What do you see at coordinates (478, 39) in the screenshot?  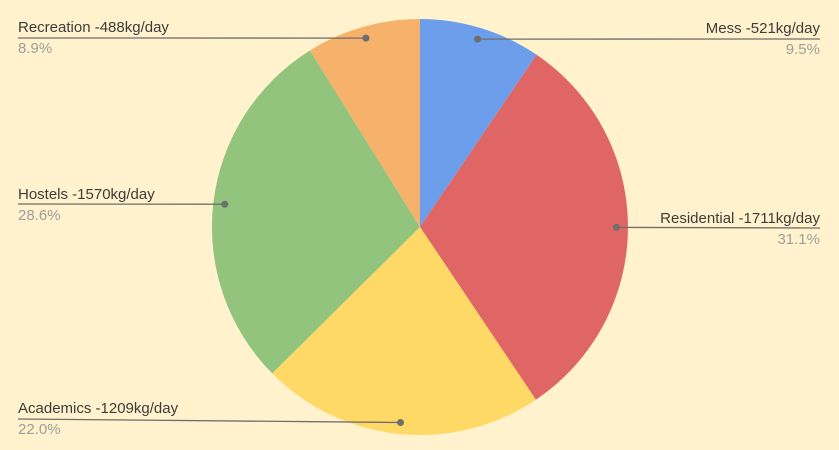 I see `callout-dot-mess` at bounding box center [478, 39].